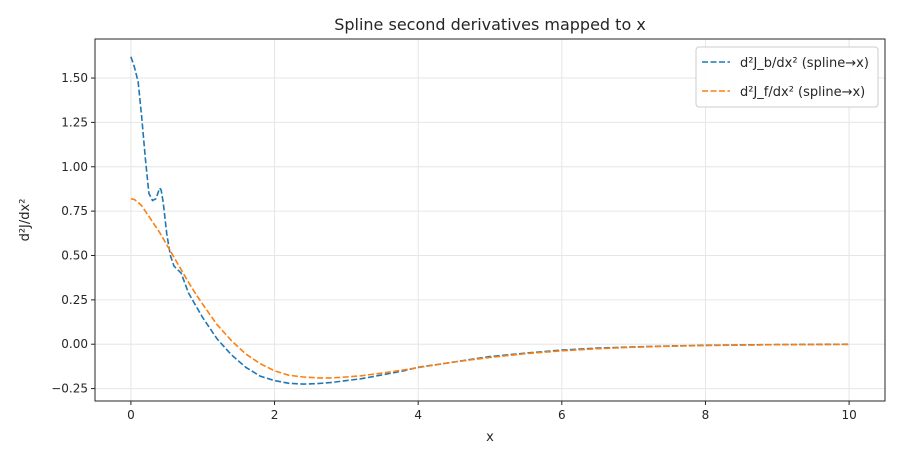  I want to click on x-axis-label: x, so click(490, 437).